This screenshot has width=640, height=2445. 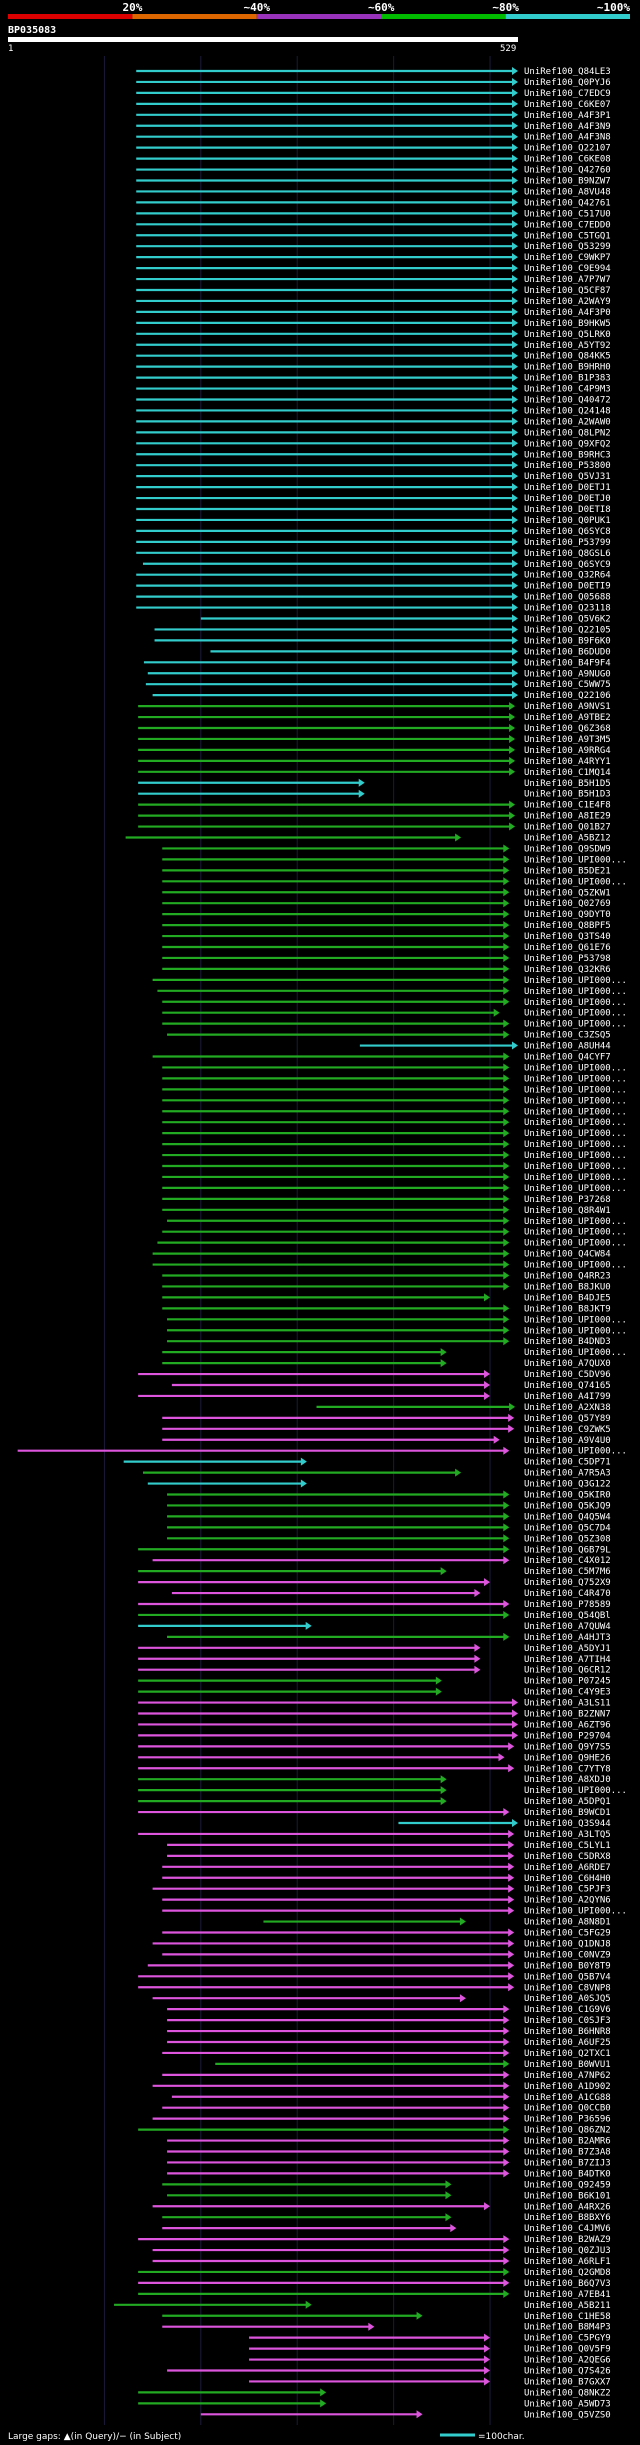 What do you see at coordinates (567, 499) in the screenshot?
I see `hit-label: UniRef100_D0ETJ0` at bounding box center [567, 499].